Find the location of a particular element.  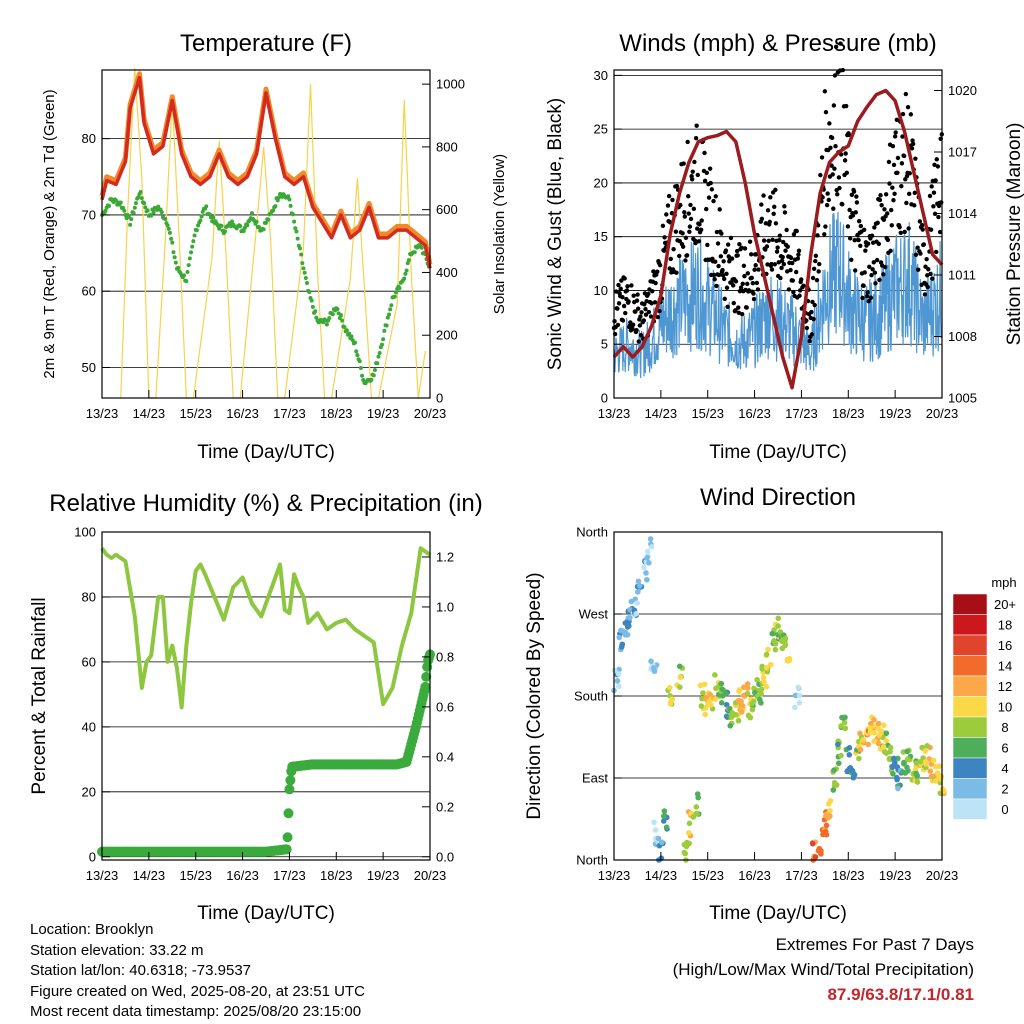

temperature-xlabel: Time (Day/UTC) is located at coordinates (266, 452).